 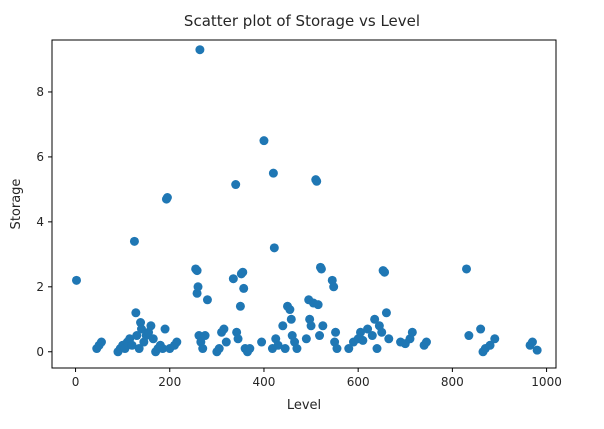 I want to click on x-tick-label: 800, so click(x=452, y=382).